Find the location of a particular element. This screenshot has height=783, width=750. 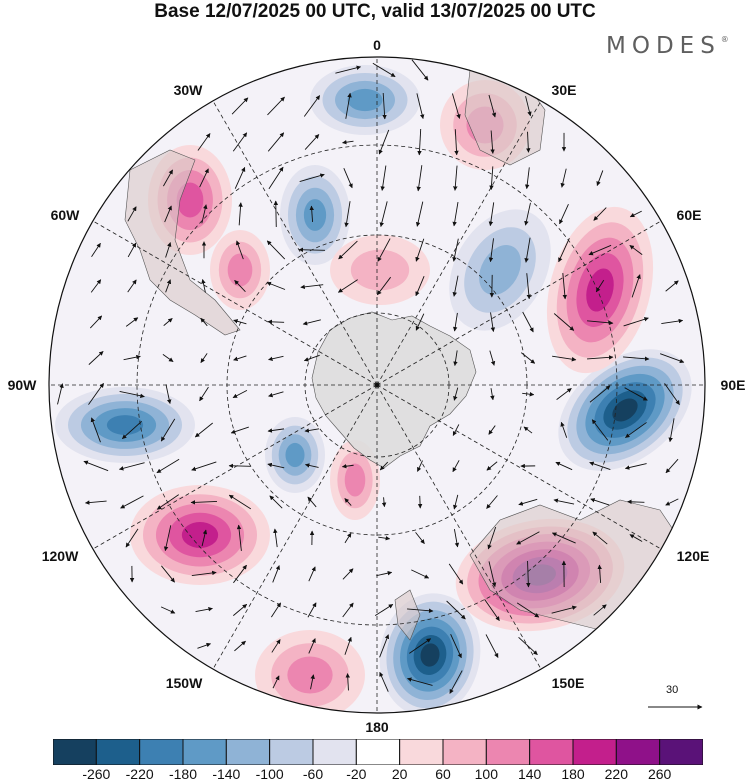

colorbar-tick-label: -260 is located at coordinates (96, 774).